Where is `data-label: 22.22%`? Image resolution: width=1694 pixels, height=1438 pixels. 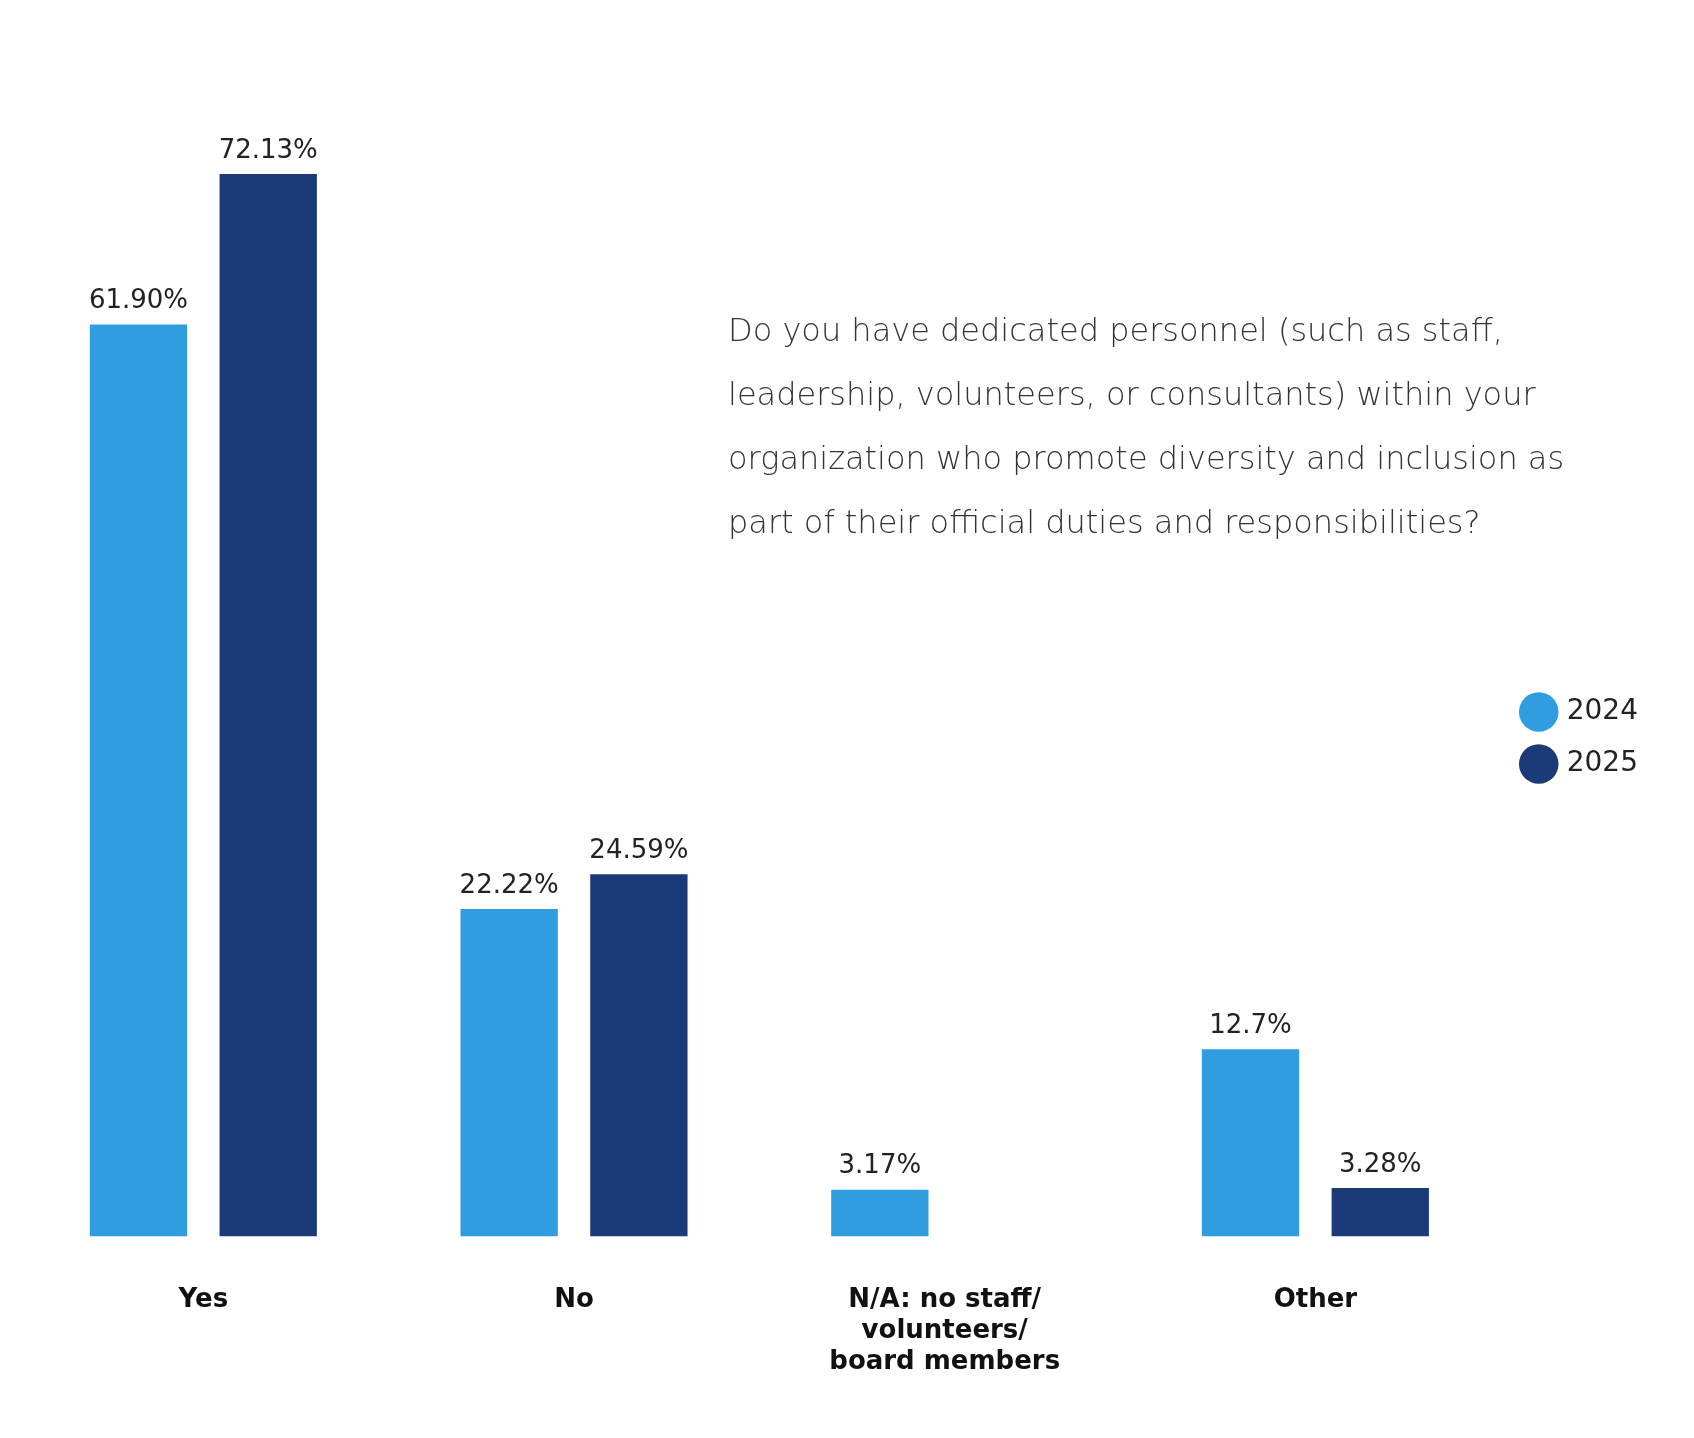
data-label: 22.22% is located at coordinates (509, 883).